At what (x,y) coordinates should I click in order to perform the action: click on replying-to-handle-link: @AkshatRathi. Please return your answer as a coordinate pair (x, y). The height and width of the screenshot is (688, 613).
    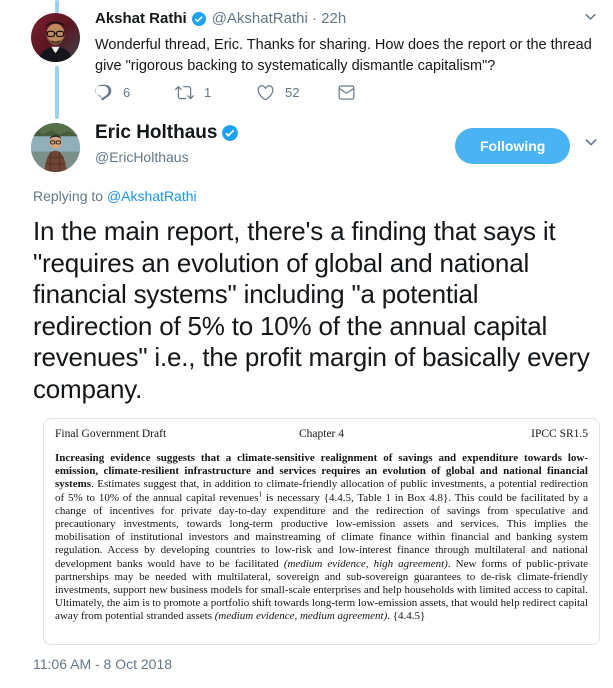
    Looking at the image, I should click on (151, 196).